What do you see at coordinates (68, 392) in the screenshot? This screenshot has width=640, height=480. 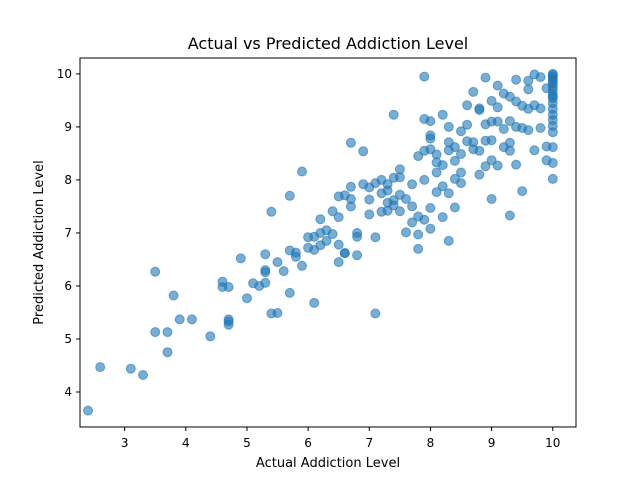 I see `y-tick-label: 4` at bounding box center [68, 392].